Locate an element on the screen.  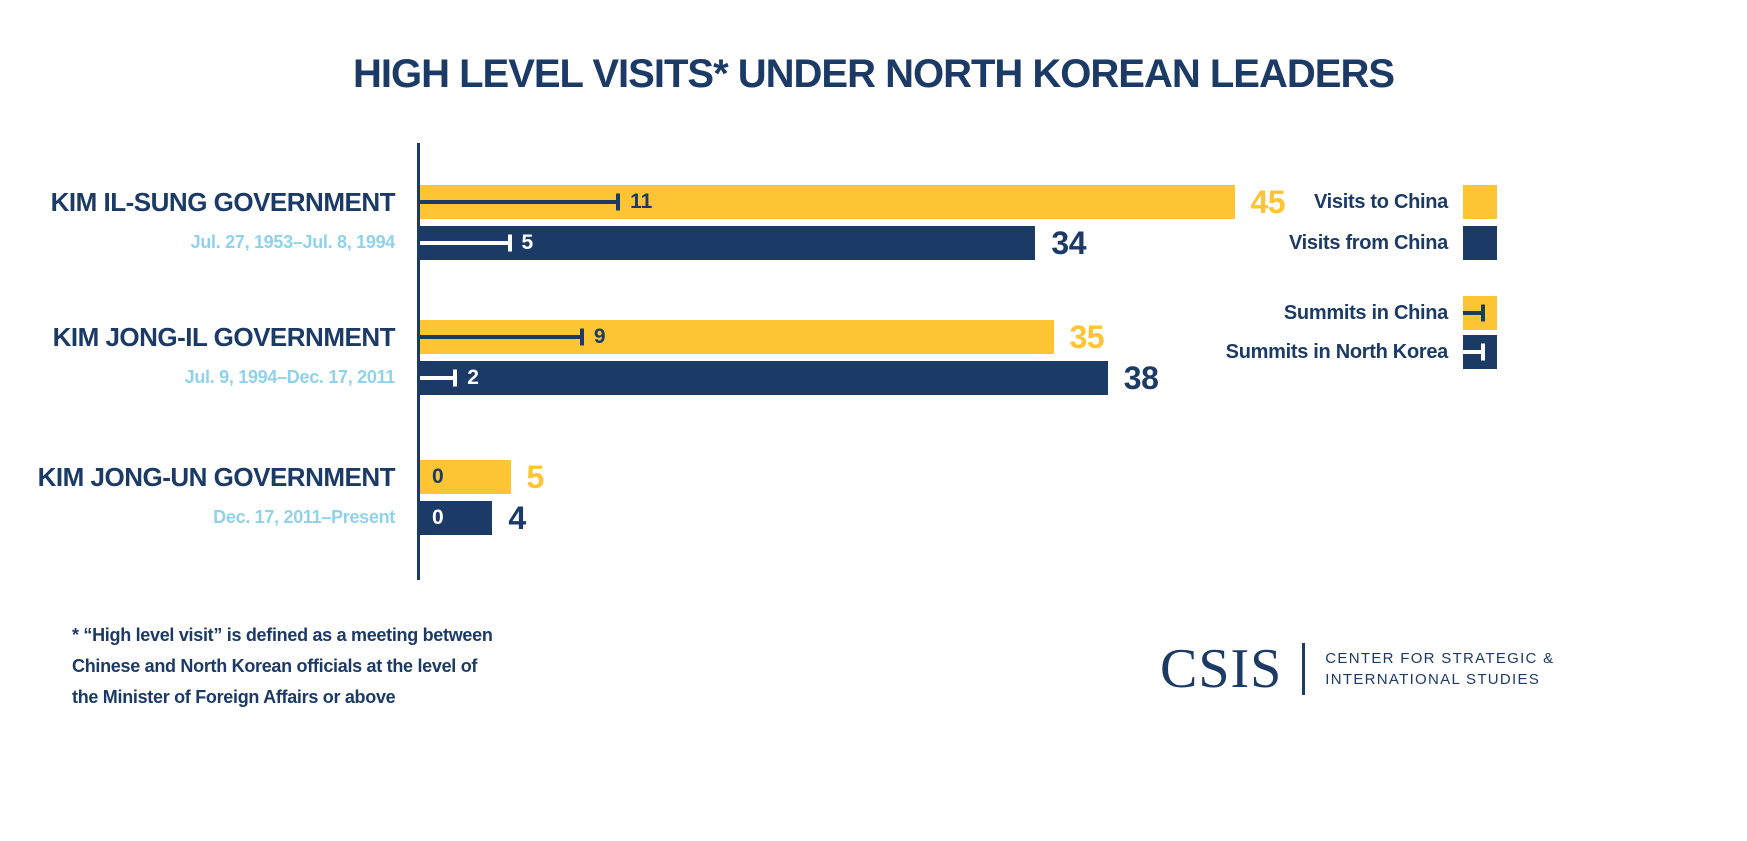
footnote-line: the Minister of Foreign Affairs or above is located at coordinates (234, 697).